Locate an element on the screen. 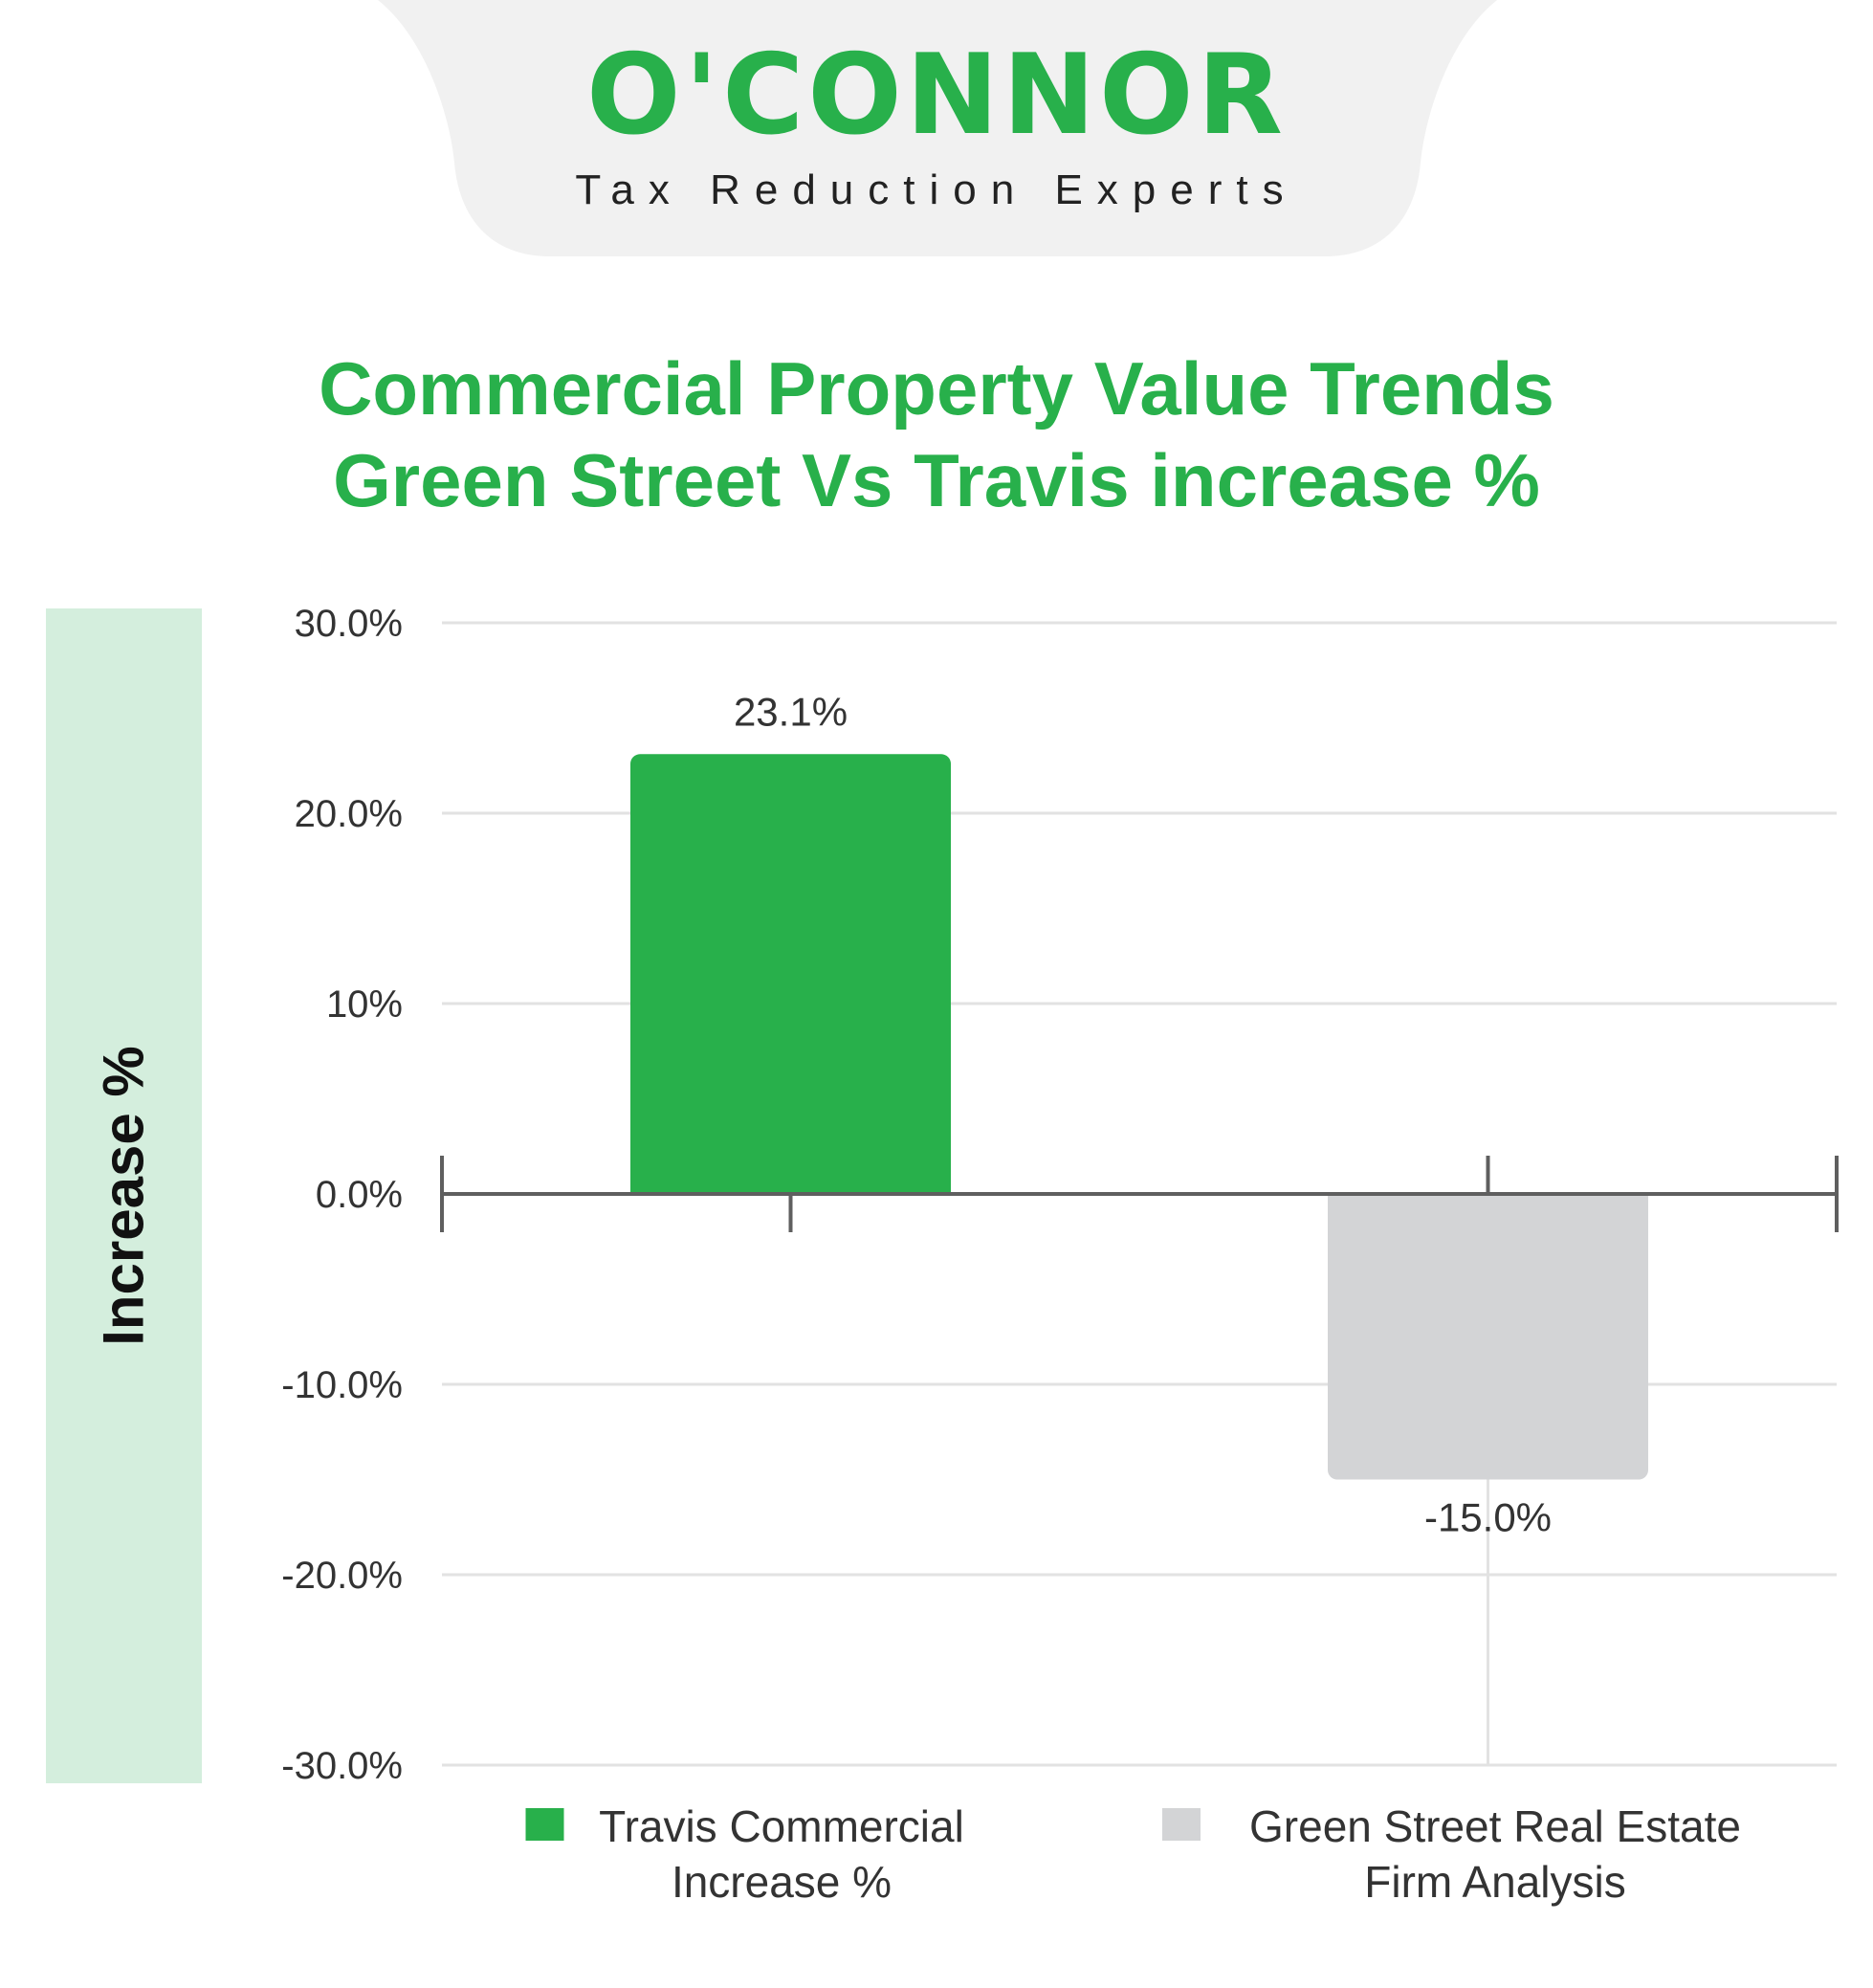 The image size is (1873, 1988). brand-logo: O'CONNOR Tax Reduction Experts is located at coordinates (937, 121).